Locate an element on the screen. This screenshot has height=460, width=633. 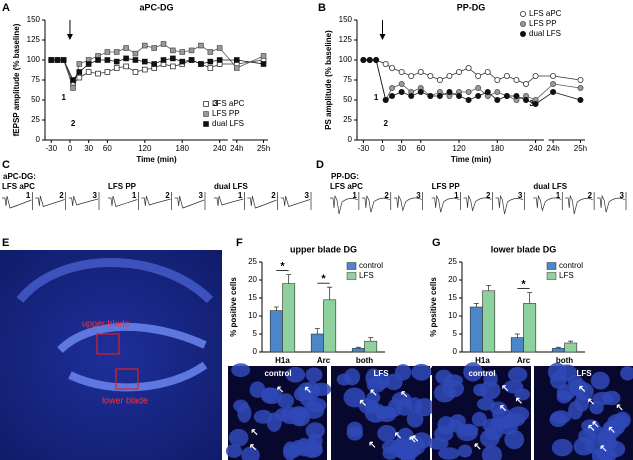
x-tick-label: Arc is located at coordinates (524, 360).